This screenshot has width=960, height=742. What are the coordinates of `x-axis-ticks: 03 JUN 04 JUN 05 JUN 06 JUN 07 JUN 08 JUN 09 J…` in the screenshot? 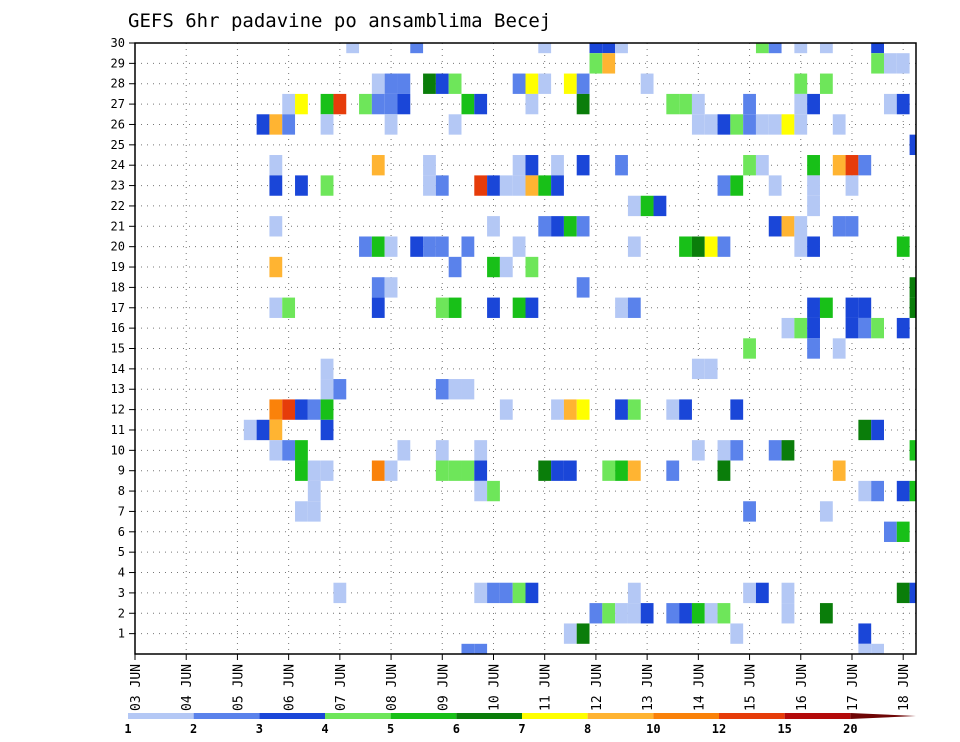 It's located at (520, 682).